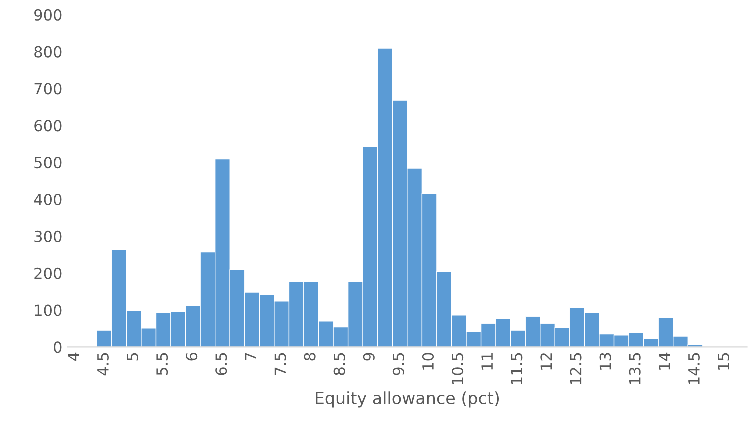  What do you see at coordinates (408, 400) in the screenshot?
I see `x-axis-title: Equity allowance (pct)` at bounding box center [408, 400].